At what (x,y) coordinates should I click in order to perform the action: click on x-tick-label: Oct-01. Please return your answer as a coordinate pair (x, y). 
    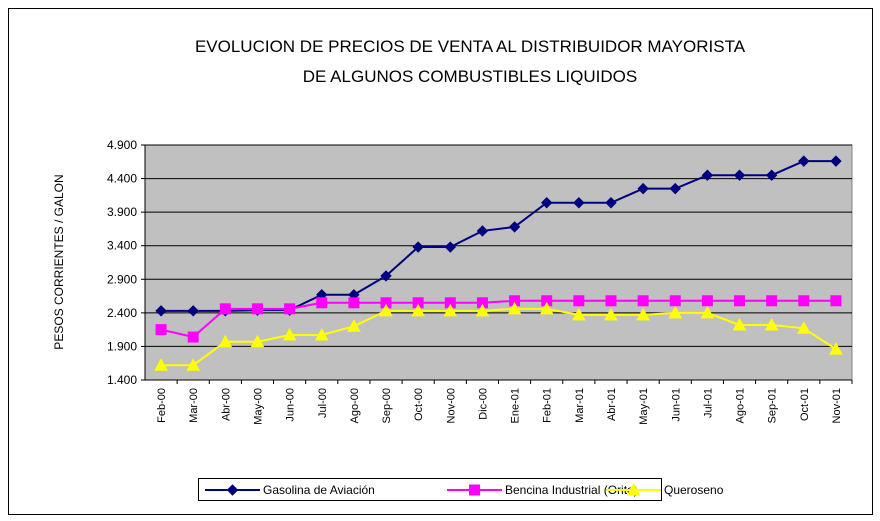
    Looking at the image, I should click on (805, 404).